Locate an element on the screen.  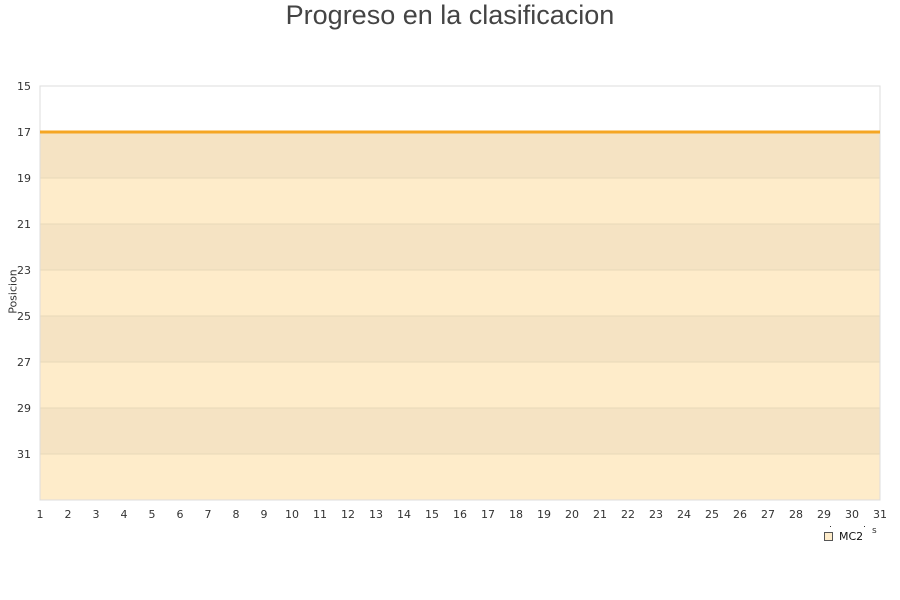
x-tick-label: 6 is located at coordinates (180, 514).